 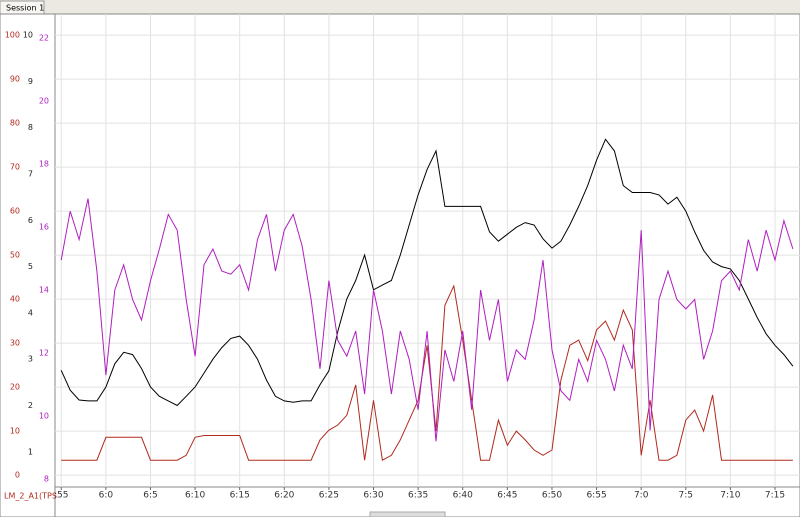 I want to click on x-tick-label: 7:10, so click(x=730, y=496).